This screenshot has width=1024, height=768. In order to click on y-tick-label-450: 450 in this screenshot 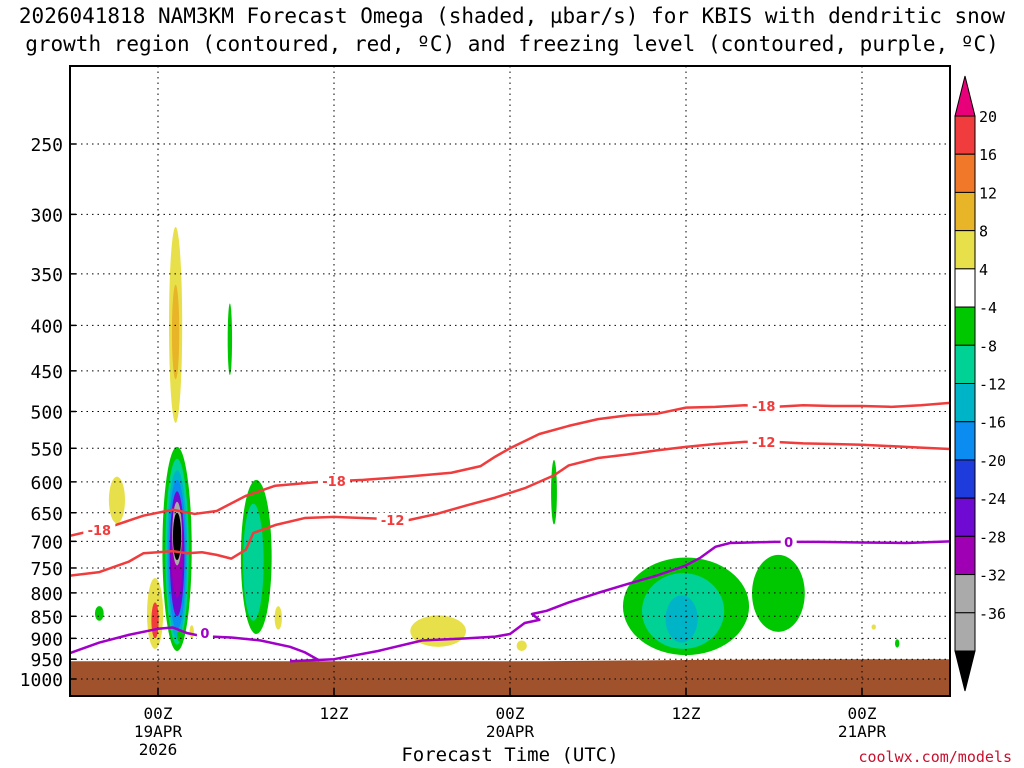, I will do `click(46, 372)`.